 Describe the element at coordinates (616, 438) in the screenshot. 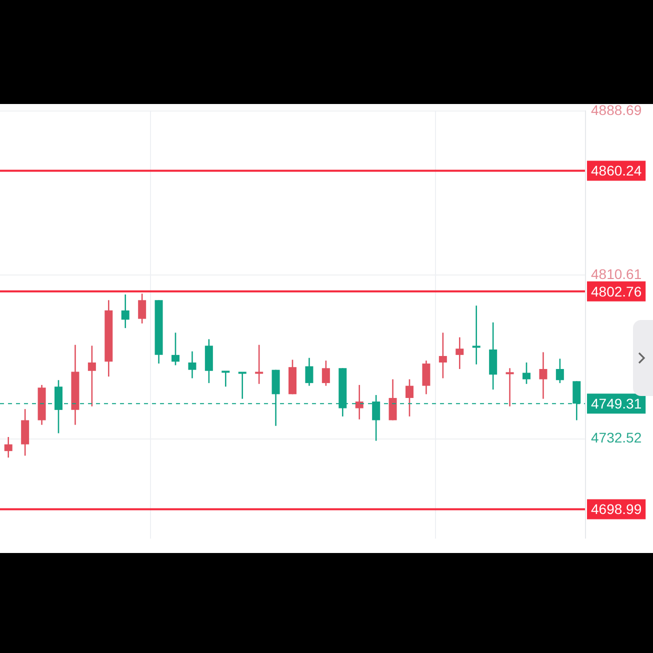

I see `y-tick-label: 4732.52` at that location.